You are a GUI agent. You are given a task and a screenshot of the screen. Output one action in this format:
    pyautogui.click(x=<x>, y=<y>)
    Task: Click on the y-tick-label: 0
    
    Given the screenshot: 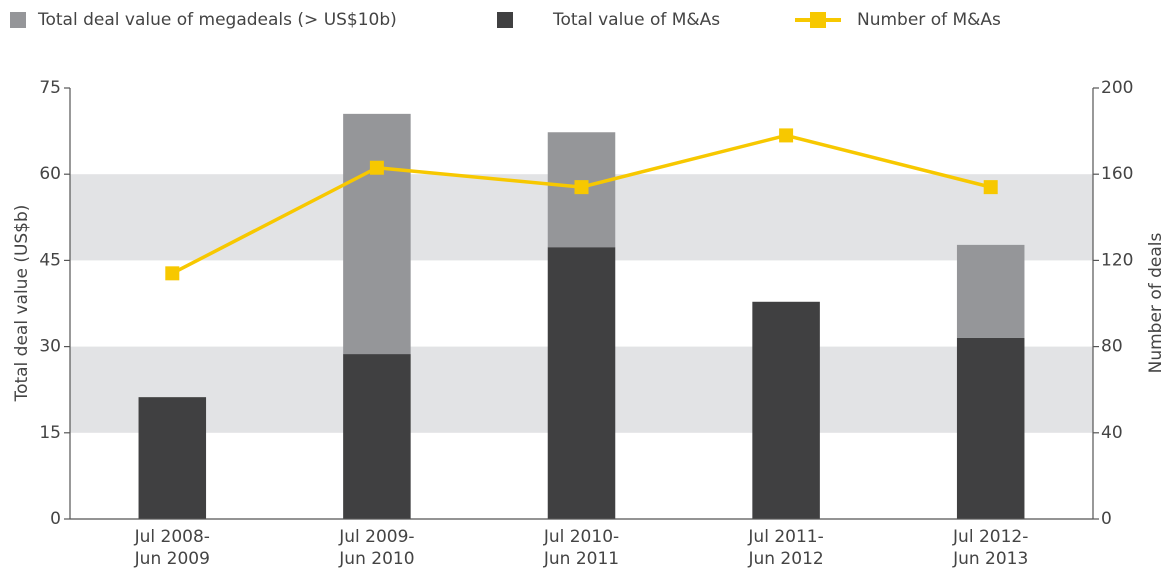 What is the action you would take?
    pyautogui.click(x=55, y=519)
    